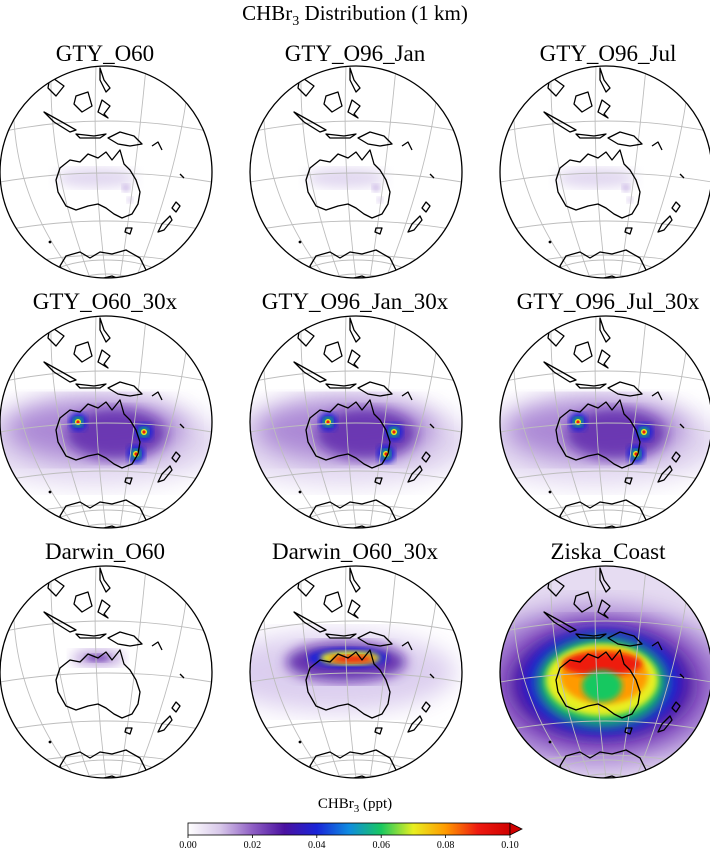 Image resolution: width=710 pixels, height=851 pixels. I want to click on panel-title-4: GTY_O60_30x, so click(105, 301).